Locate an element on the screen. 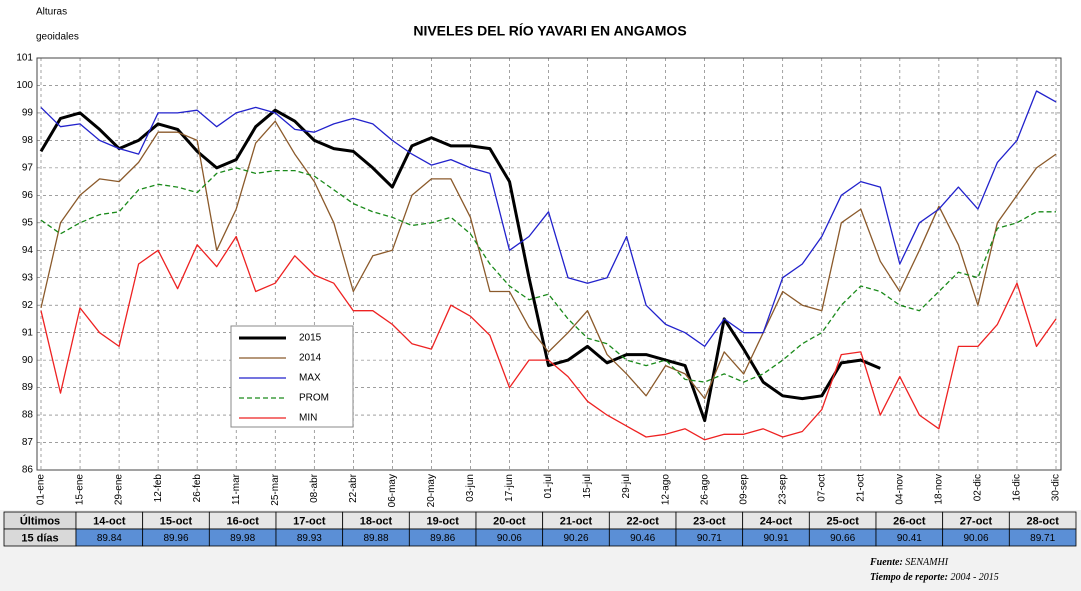 The image size is (1081, 591). source-label: Fuente: is located at coordinates (886, 562).